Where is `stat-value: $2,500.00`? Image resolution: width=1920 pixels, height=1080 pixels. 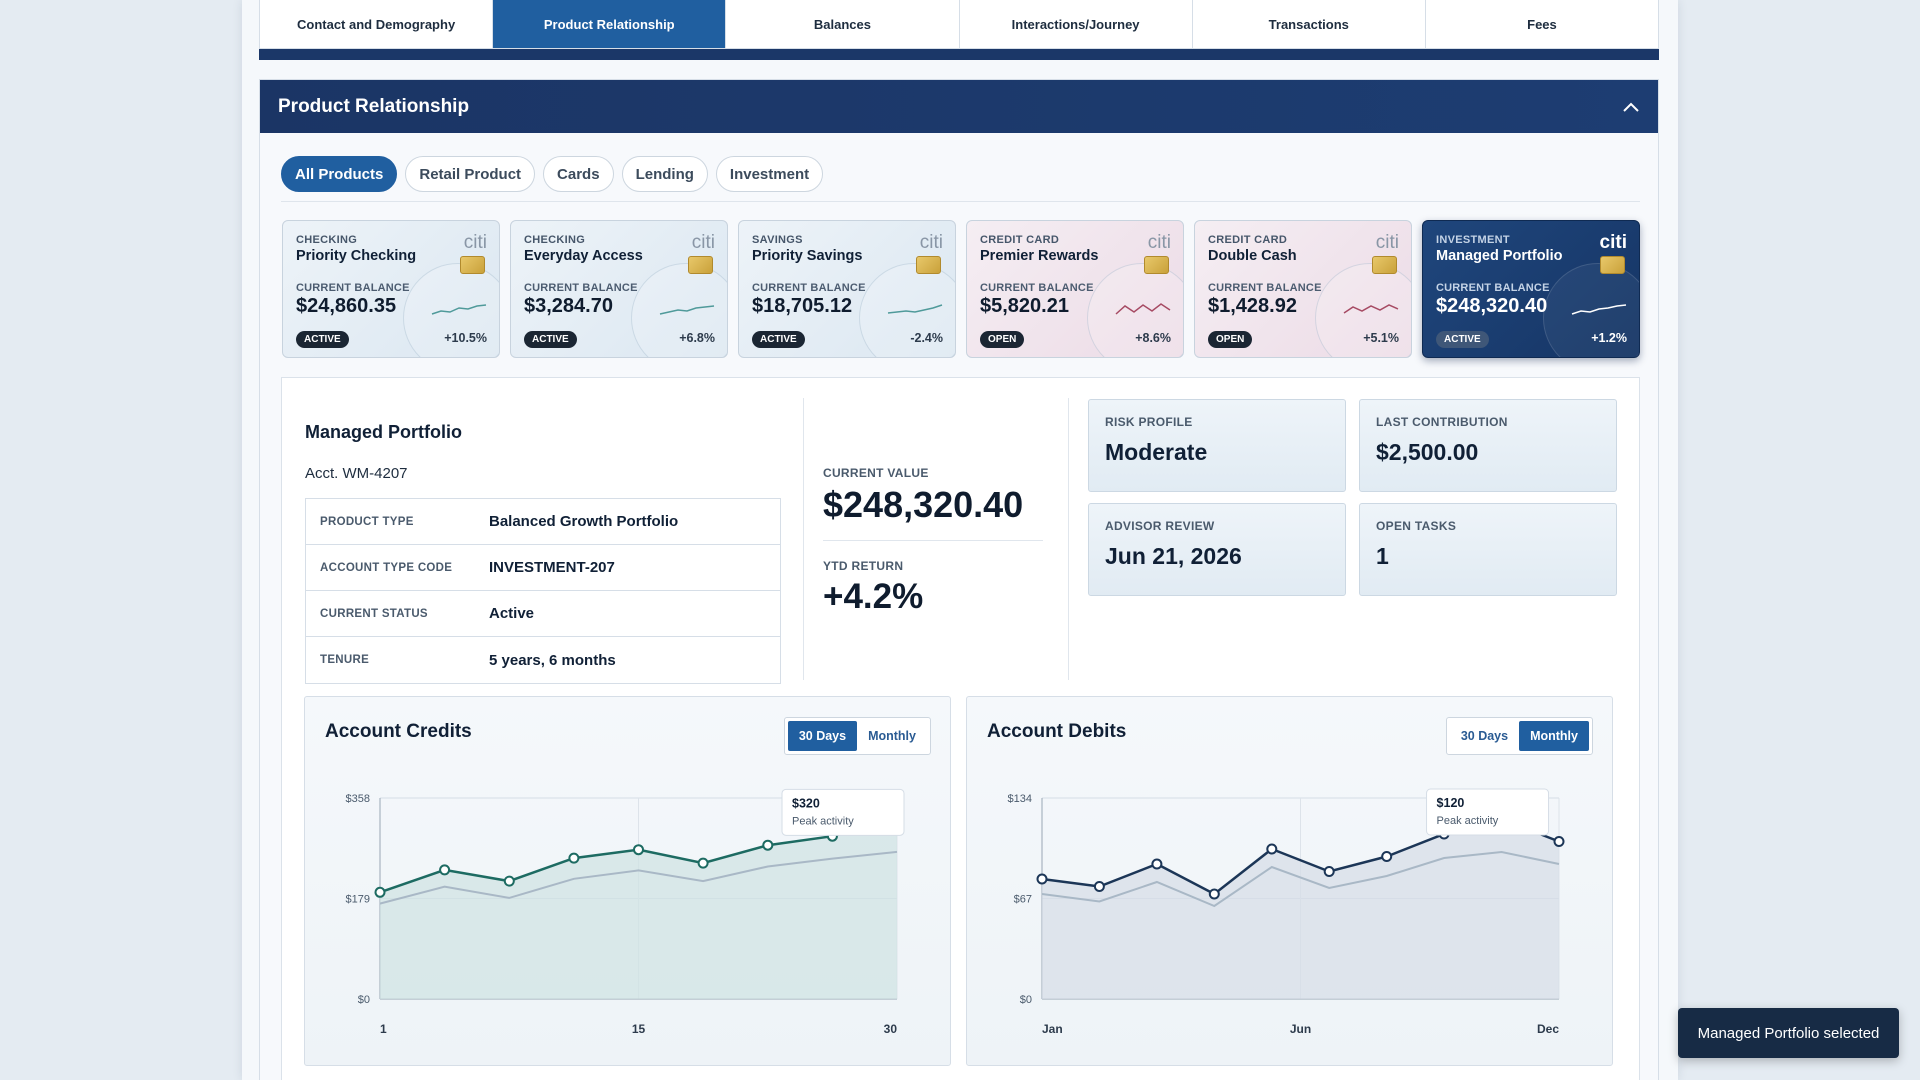
stat-value: $2,500.00 is located at coordinates (1427, 452).